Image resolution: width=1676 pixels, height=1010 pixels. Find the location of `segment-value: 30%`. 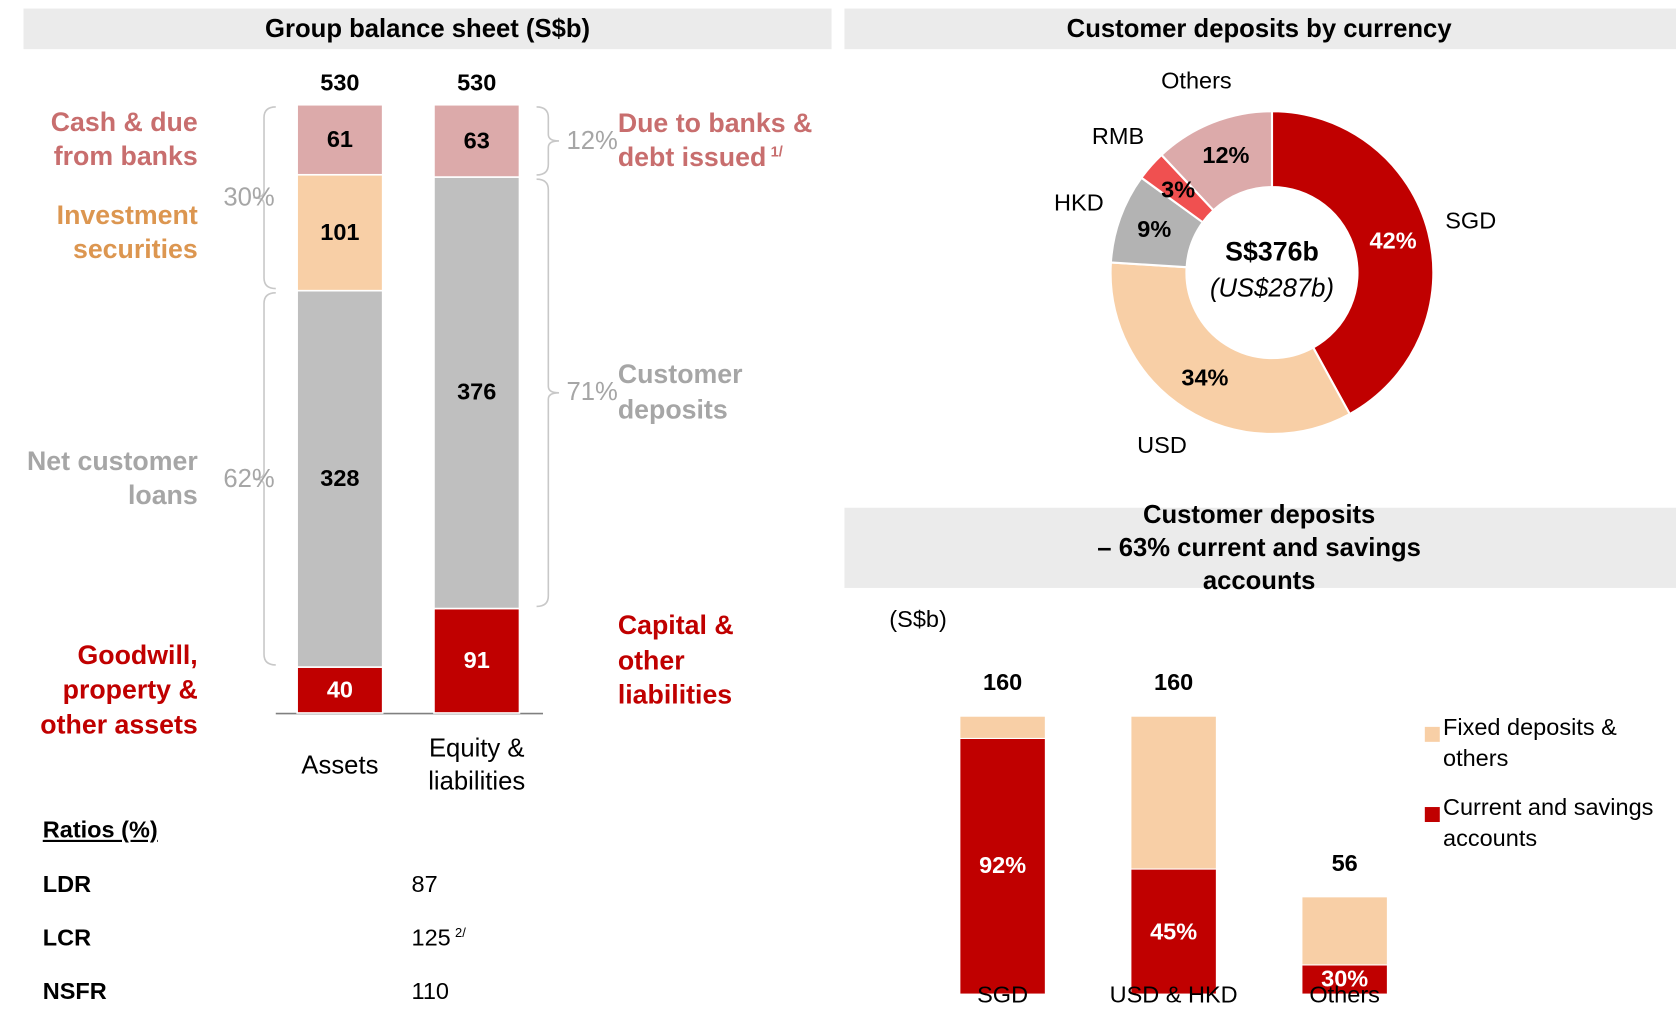

segment-value: 30% is located at coordinates (1344, 979).